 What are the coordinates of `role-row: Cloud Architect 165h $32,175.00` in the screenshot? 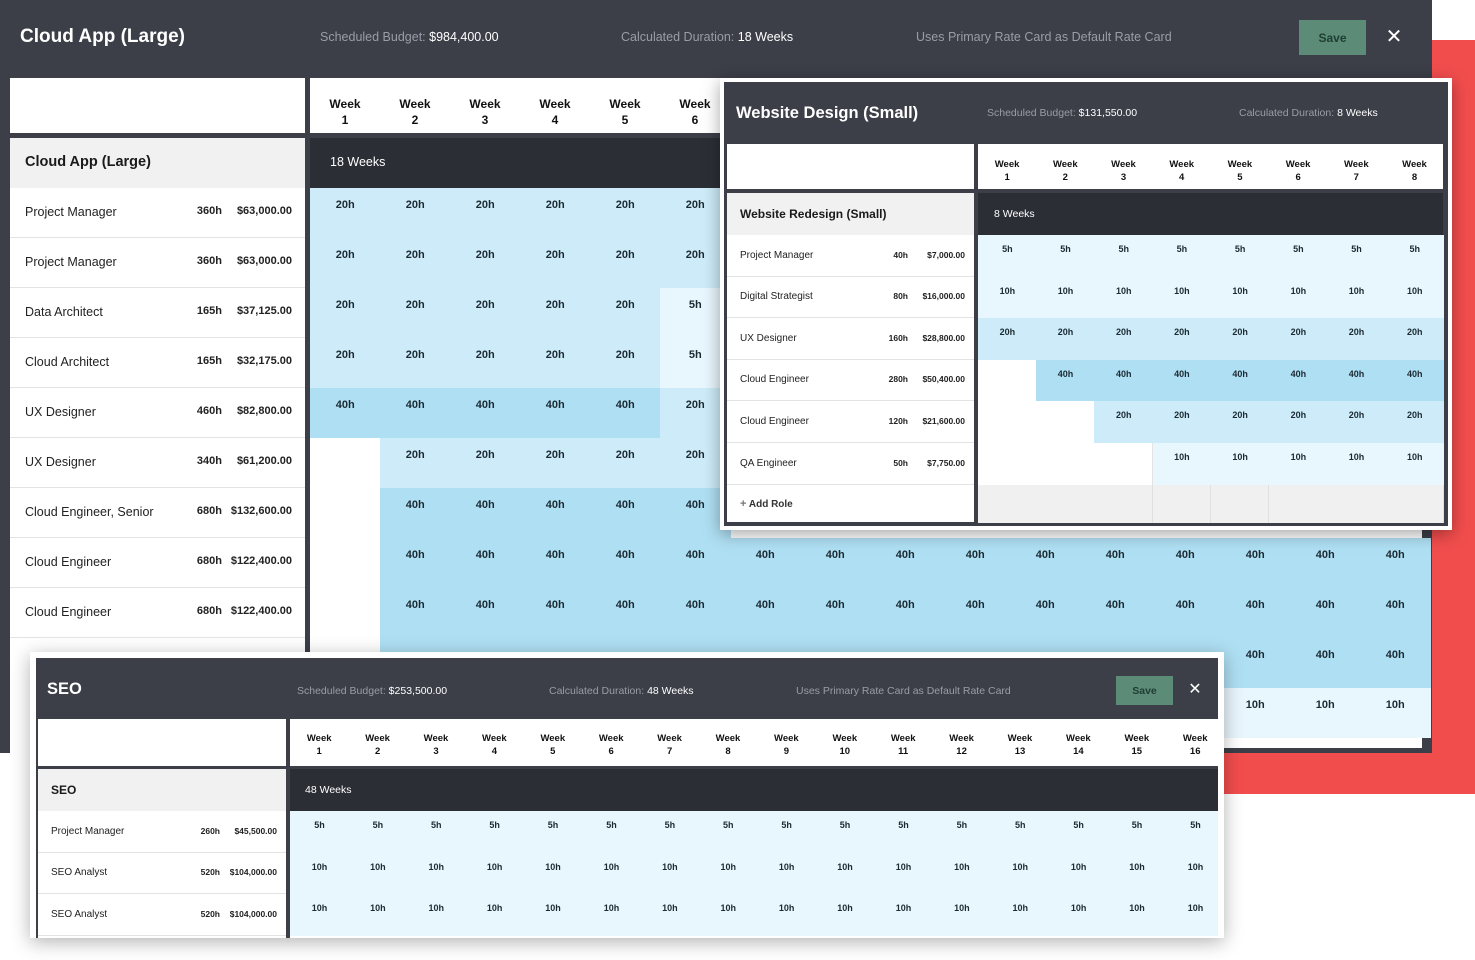 It's located at (157, 363).